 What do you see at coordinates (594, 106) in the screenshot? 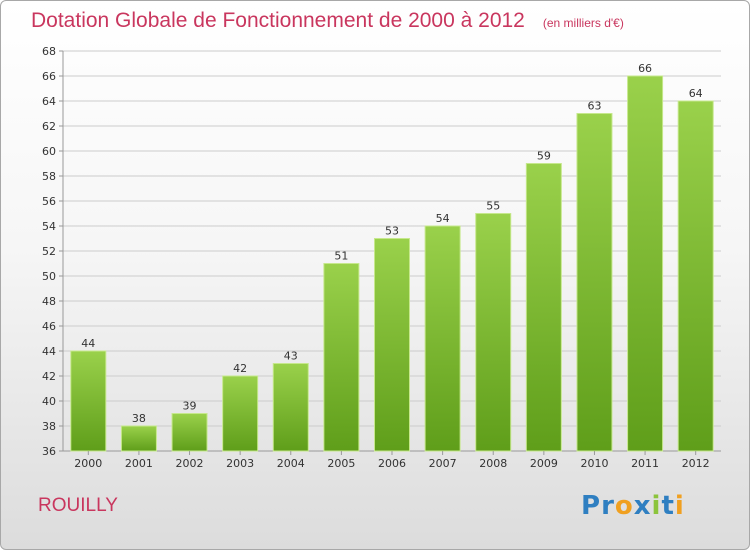
I see `data-label: 63` at bounding box center [594, 106].